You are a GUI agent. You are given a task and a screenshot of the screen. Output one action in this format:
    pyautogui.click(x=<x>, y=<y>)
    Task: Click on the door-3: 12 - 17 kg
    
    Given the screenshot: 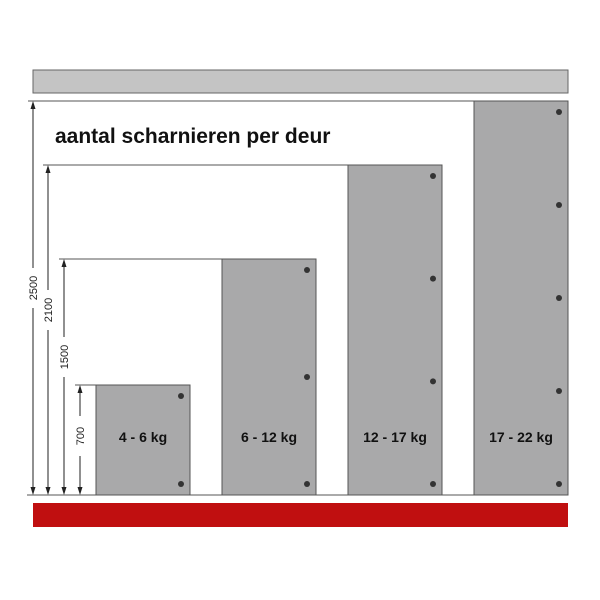 What is the action you would take?
    pyautogui.click(x=395, y=330)
    